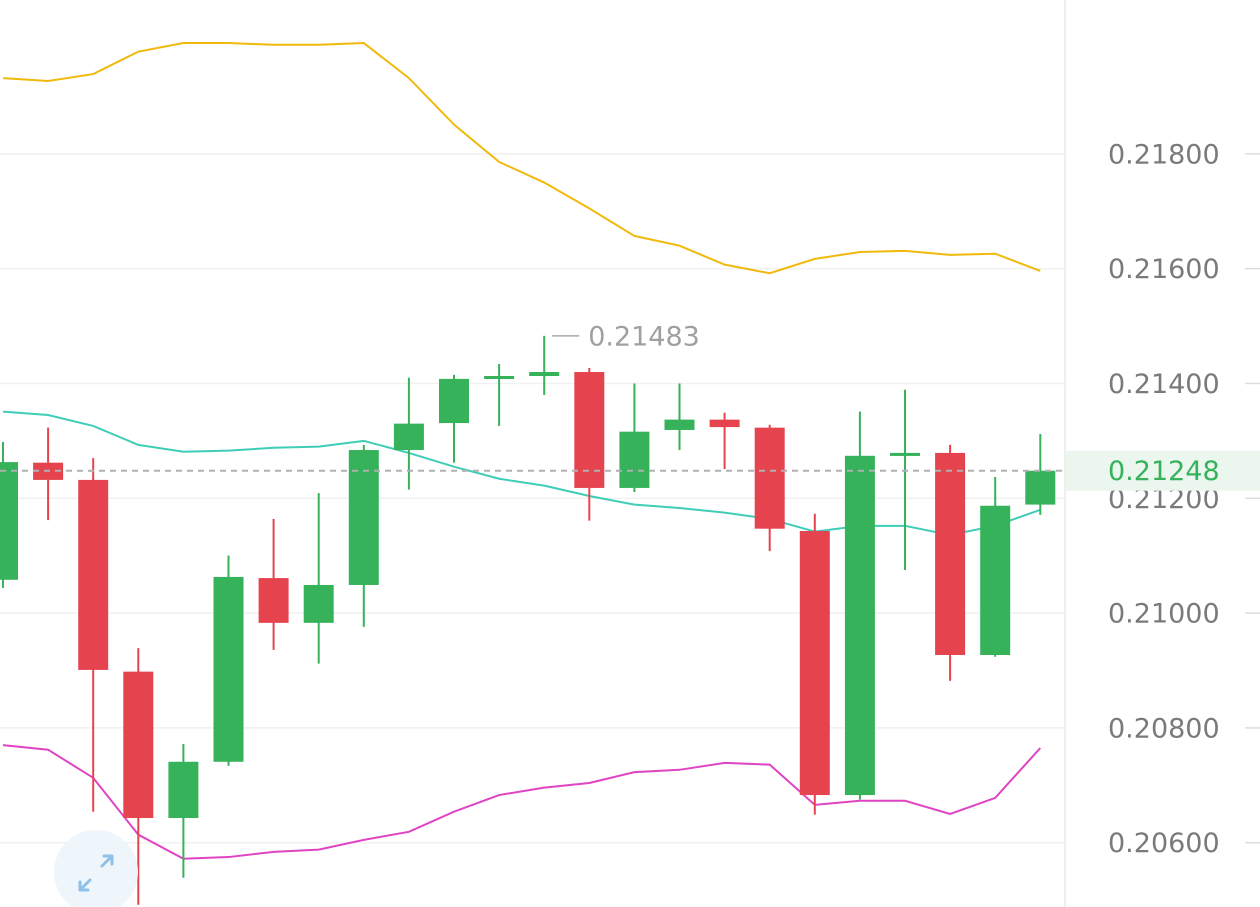 This screenshot has height=907, width=1260. I want to click on current-price-box, so click(1162, 470).